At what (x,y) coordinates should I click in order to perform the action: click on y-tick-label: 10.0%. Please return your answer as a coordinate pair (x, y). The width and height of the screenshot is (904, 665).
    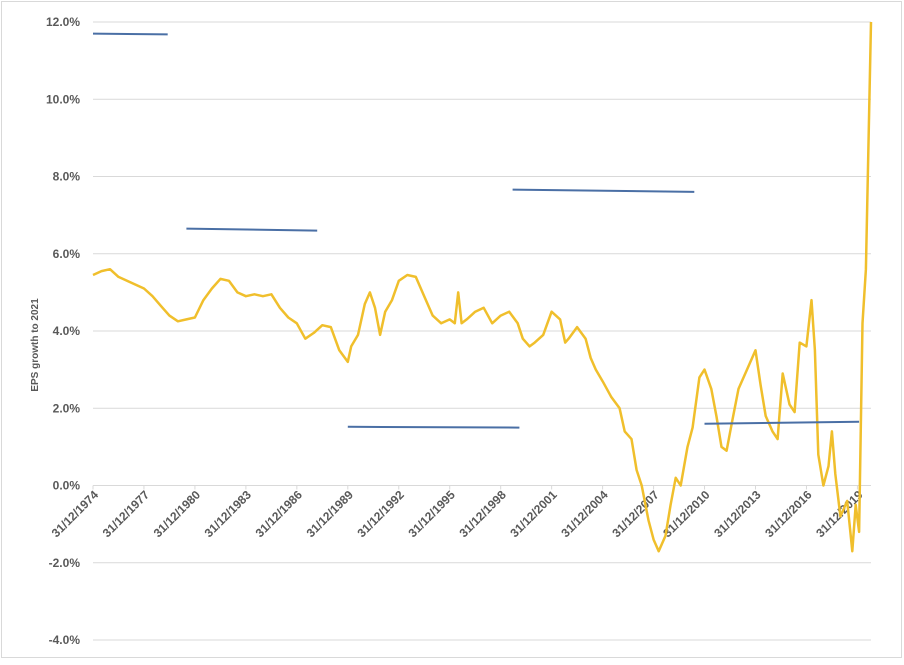
    Looking at the image, I should click on (63, 99).